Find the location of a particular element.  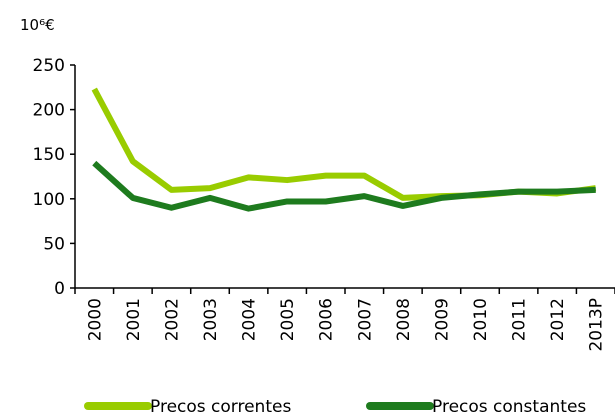

x-tick-label: 2000 is located at coordinates (95, 319).